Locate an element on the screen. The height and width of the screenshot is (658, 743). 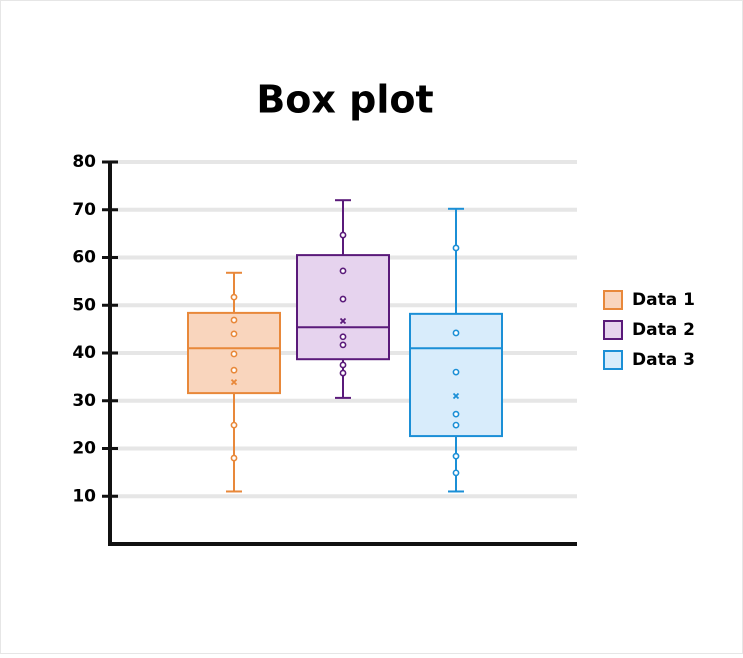
legend-label: Data 3 is located at coordinates (663, 360).